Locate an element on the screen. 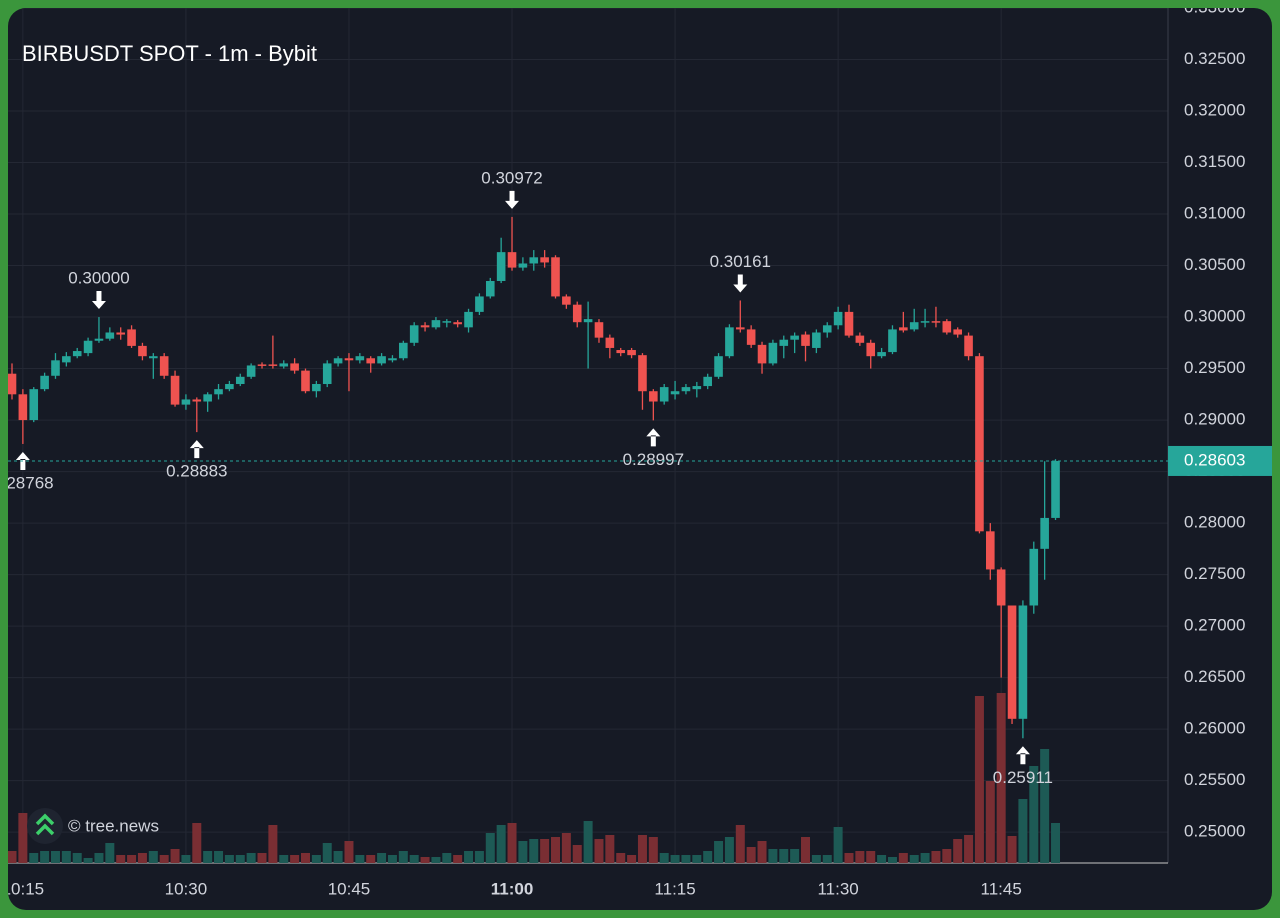 This screenshot has width=1280, height=918. y-tick-label: 0.29500 is located at coordinates (1214, 367).